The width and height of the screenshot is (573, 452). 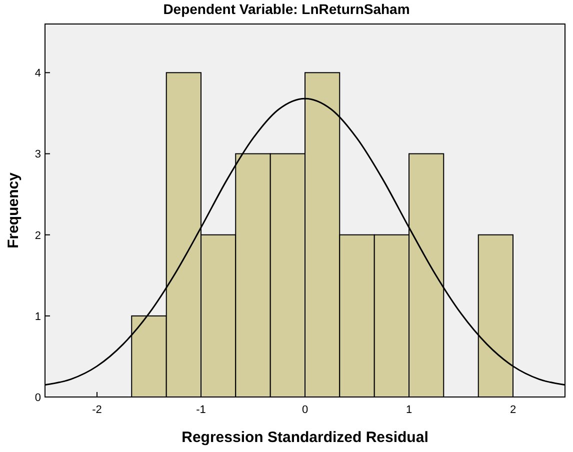 What do you see at coordinates (37, 316) in the screenshot?
I see `y-tick-label: 1` at bounding box center [37, 316].